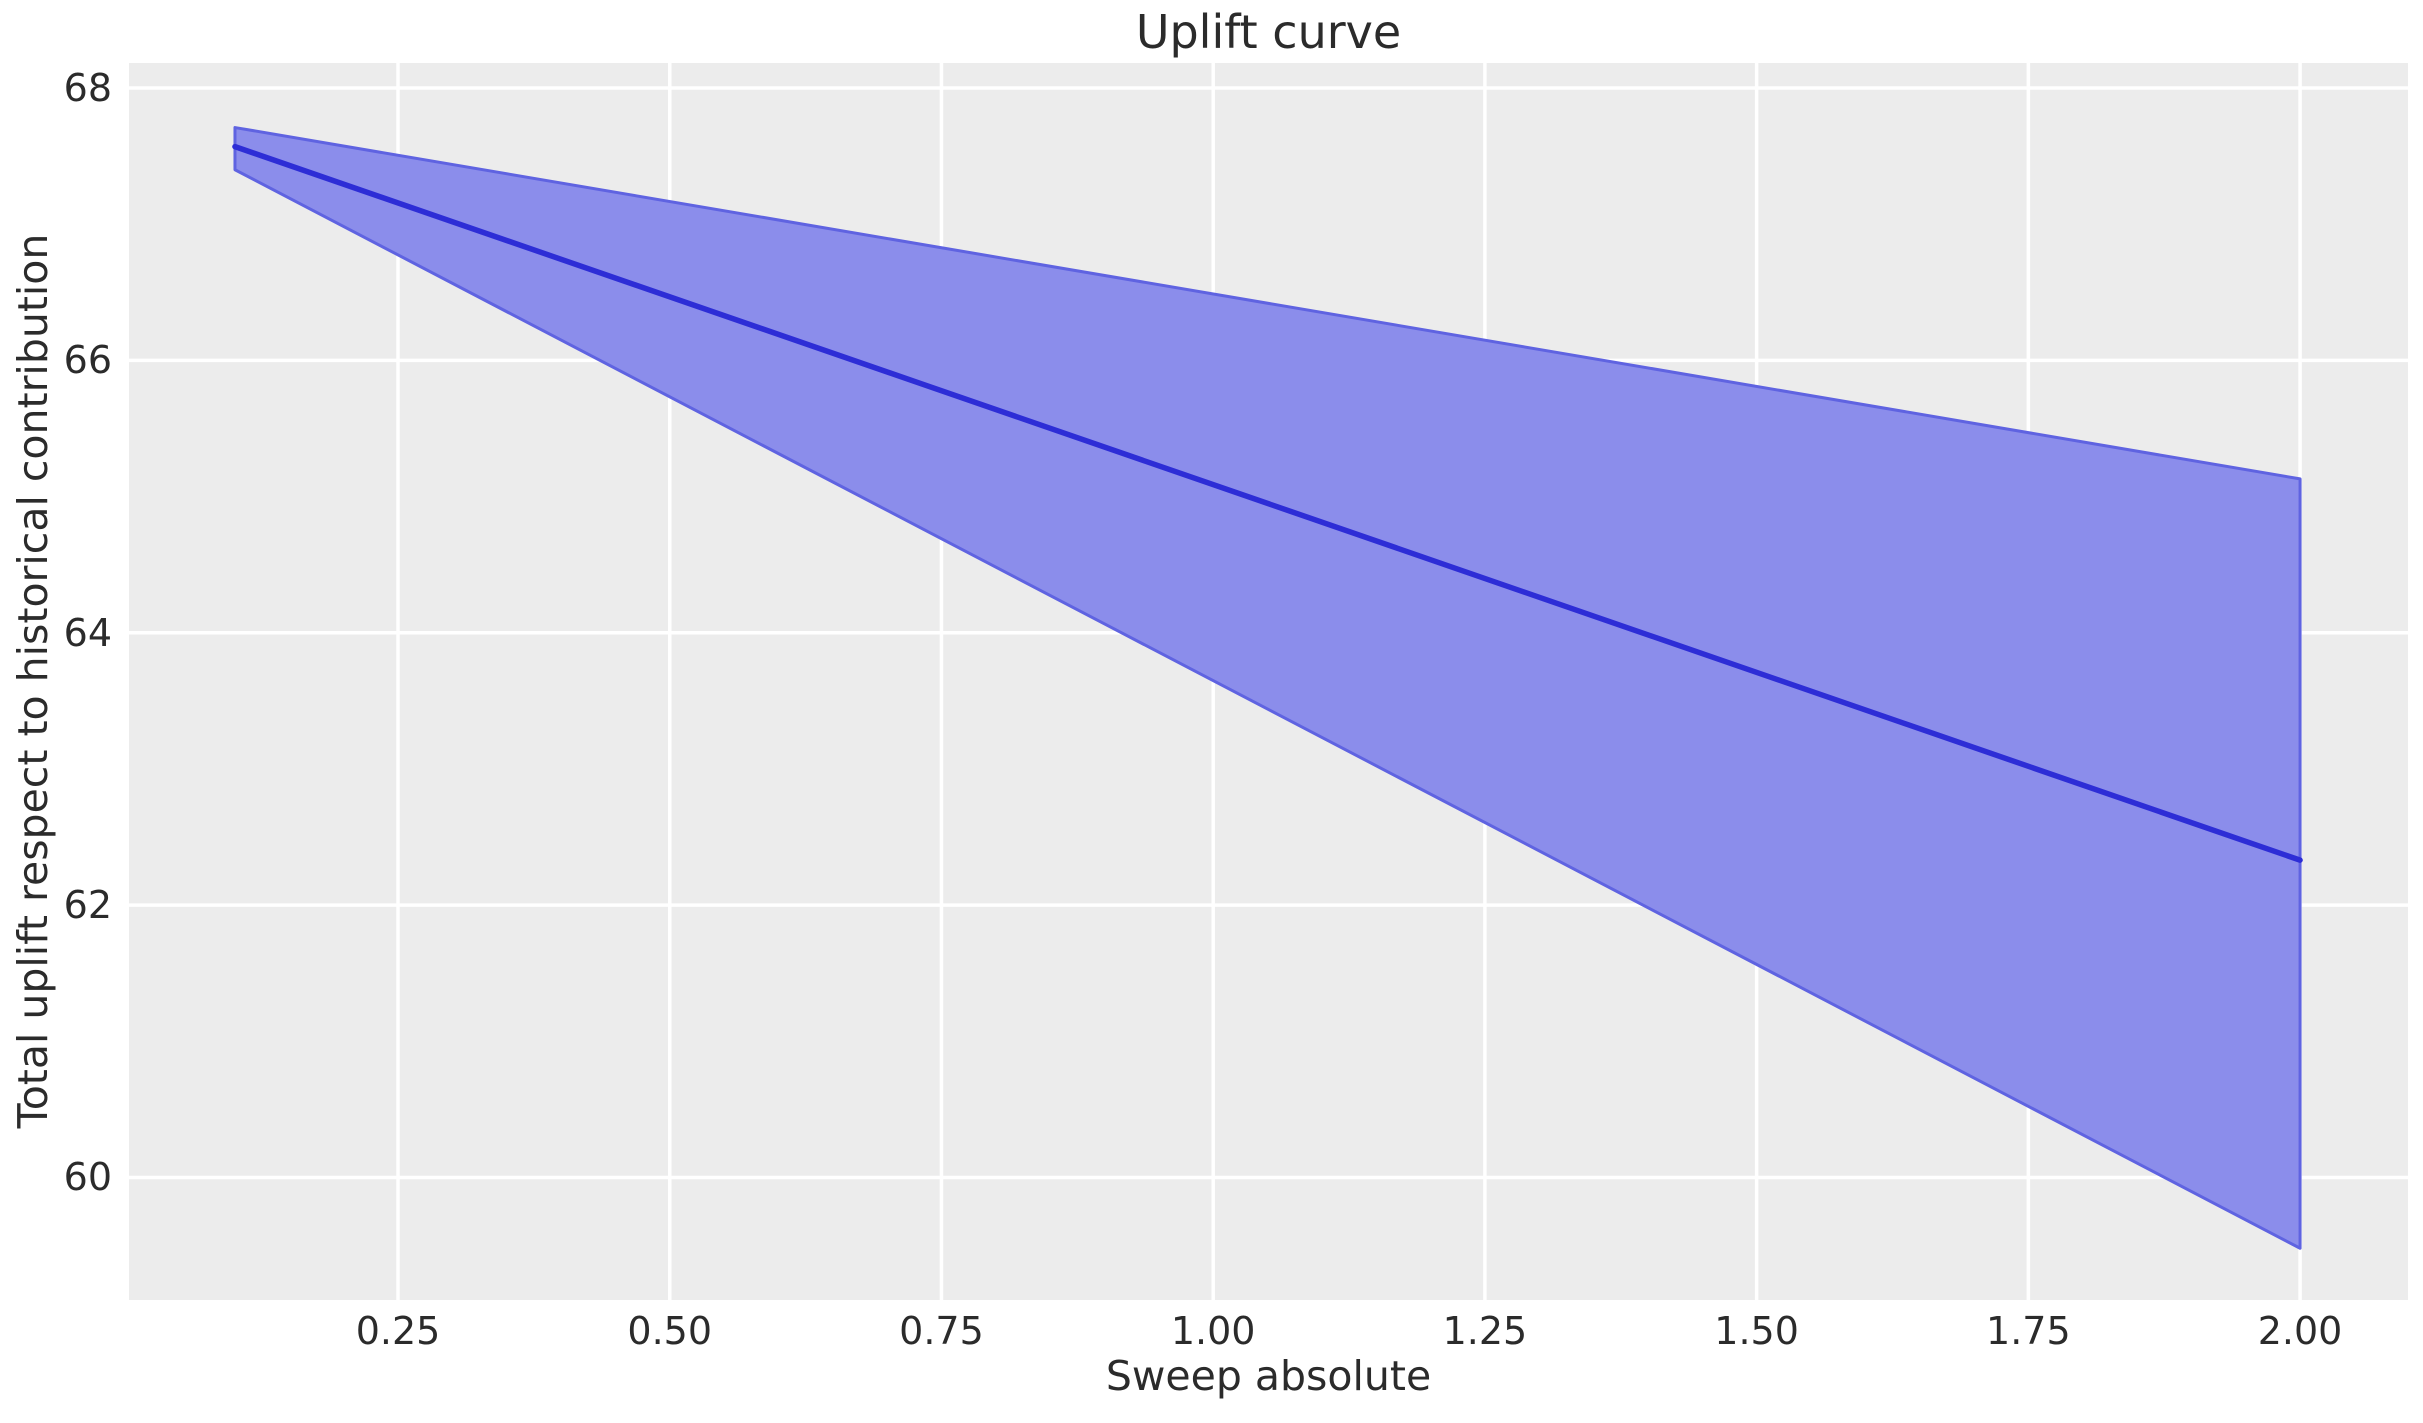 The image size is (2423, 1423). What do you see at coordinates (87, 88) in the screenshot?
I see `y-tick-label: 68` at bounding box center [87, 88].